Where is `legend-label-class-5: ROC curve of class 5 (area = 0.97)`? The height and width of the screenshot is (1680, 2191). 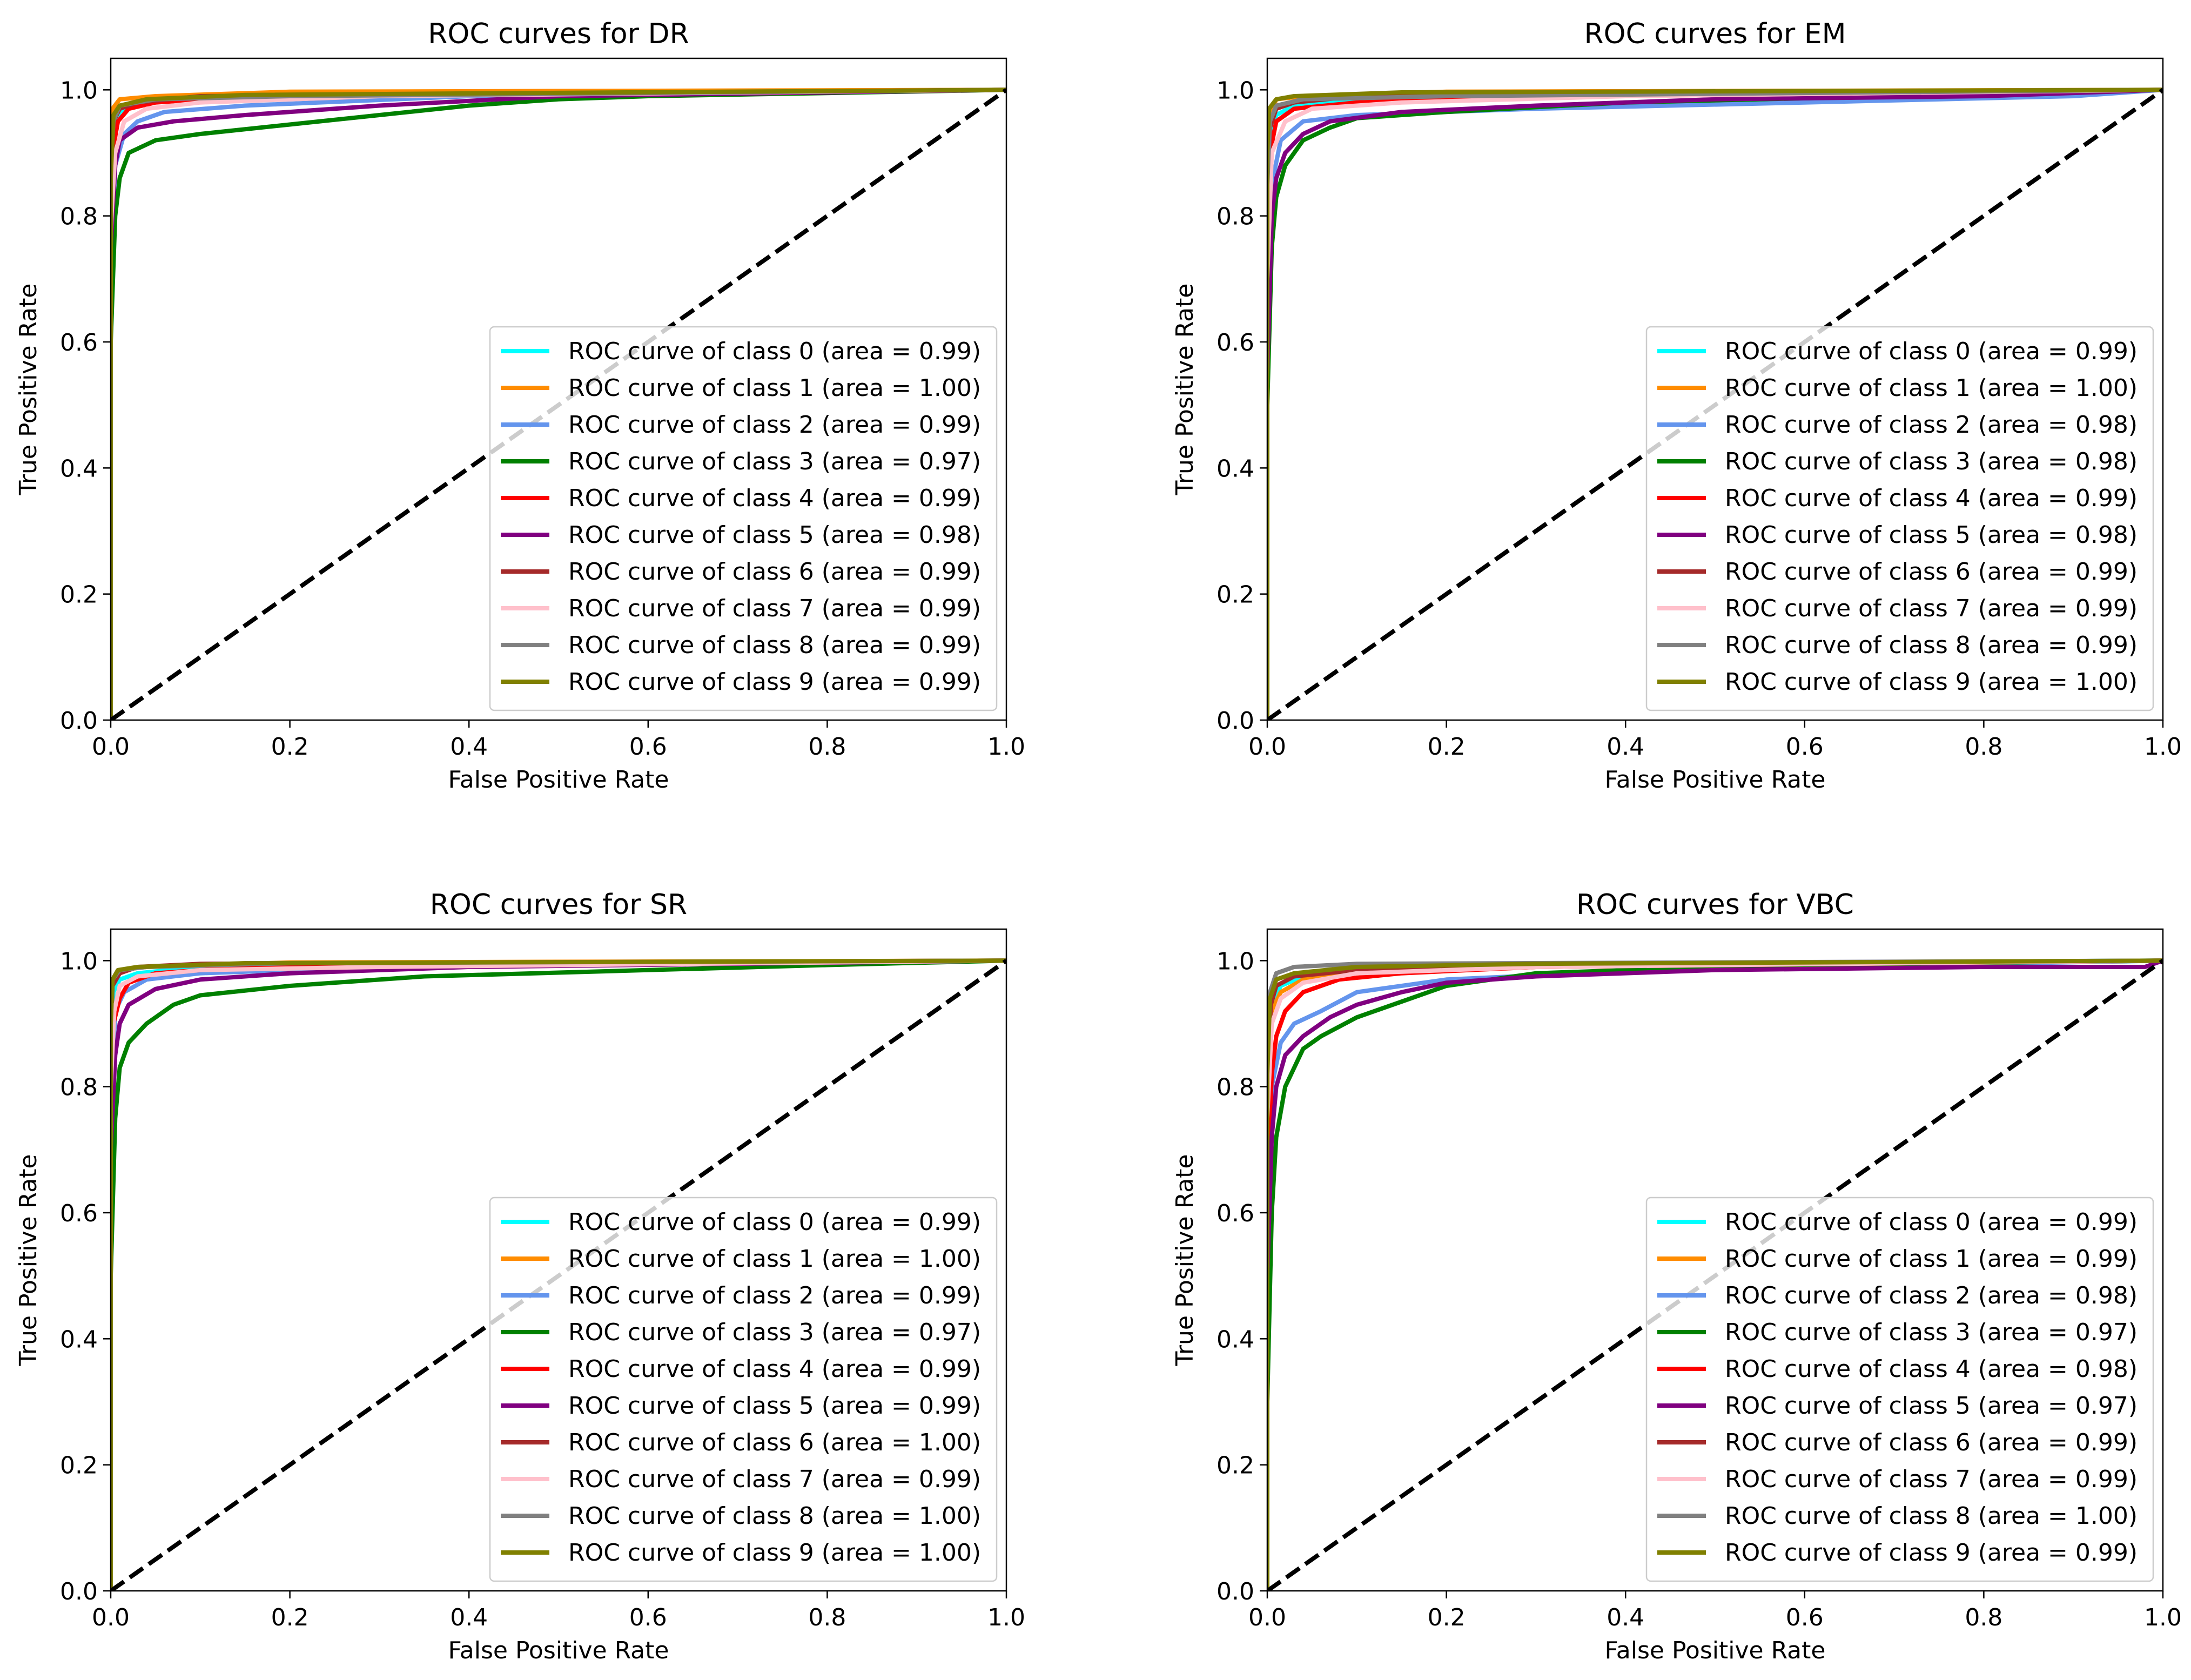 legend-label-class-5: ROC curve of class 5 (area = 0.97) is located at coordinates (1931, 1406).